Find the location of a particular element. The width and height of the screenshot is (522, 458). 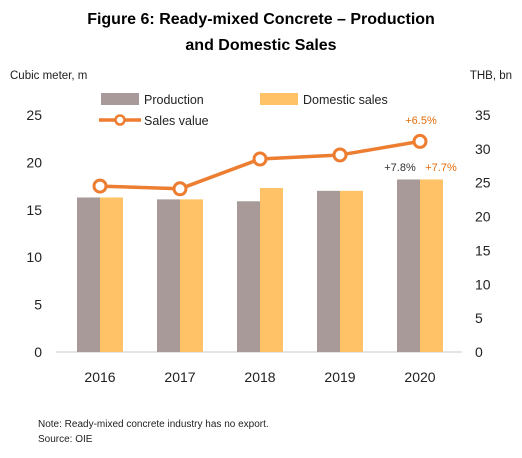

legend-swatch-domestic-sales is located at coordinates (279, 99).